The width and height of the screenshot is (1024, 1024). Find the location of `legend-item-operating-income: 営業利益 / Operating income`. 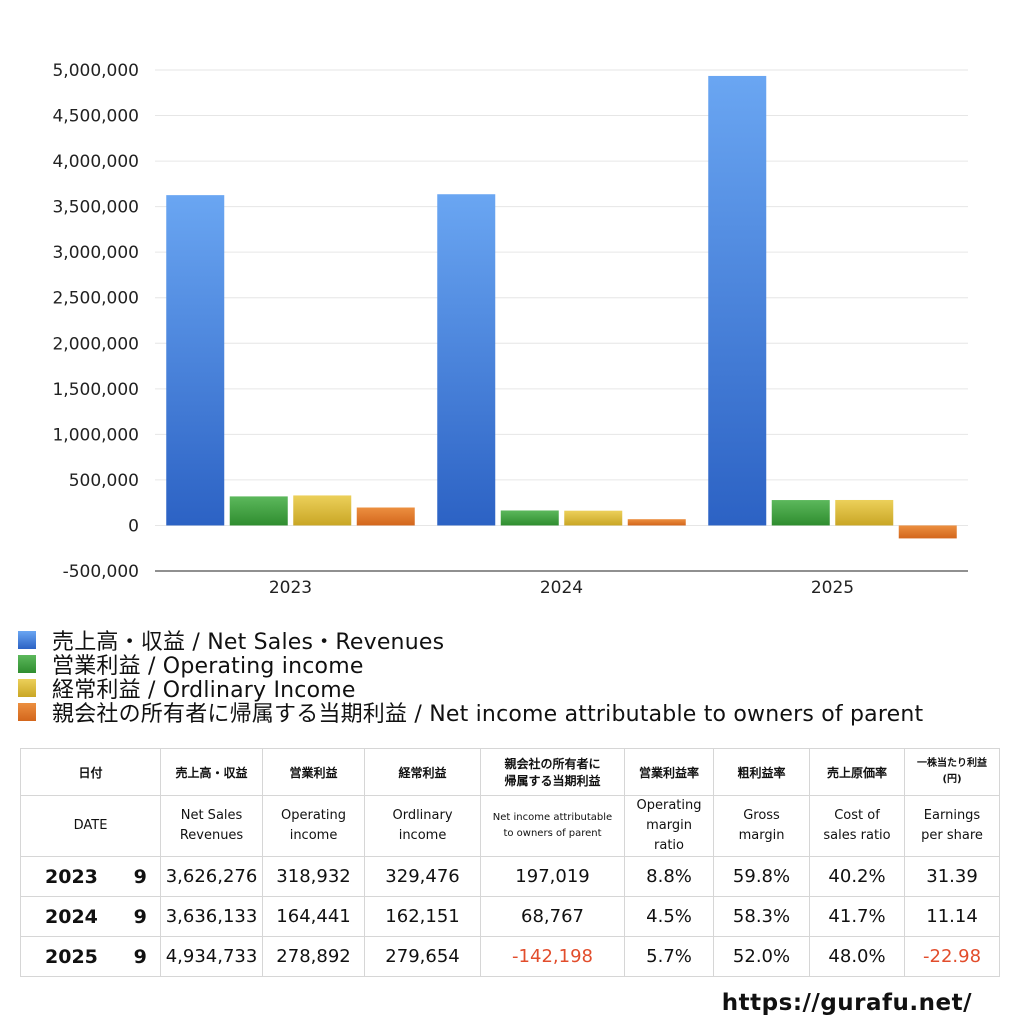

legend-item-operating-income: 営業利益 / Operating income is located at coordinates (470, 665).